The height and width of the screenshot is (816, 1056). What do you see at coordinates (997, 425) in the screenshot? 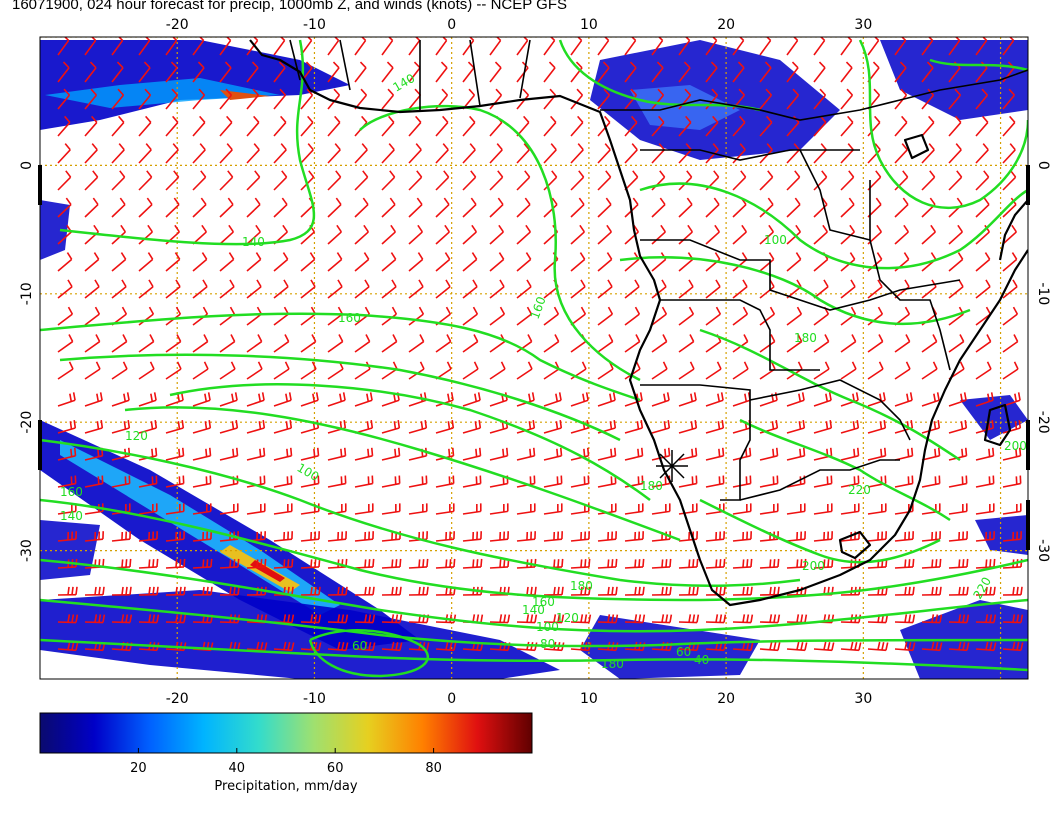
I see `madagascar` at bounding box center [997, 425].